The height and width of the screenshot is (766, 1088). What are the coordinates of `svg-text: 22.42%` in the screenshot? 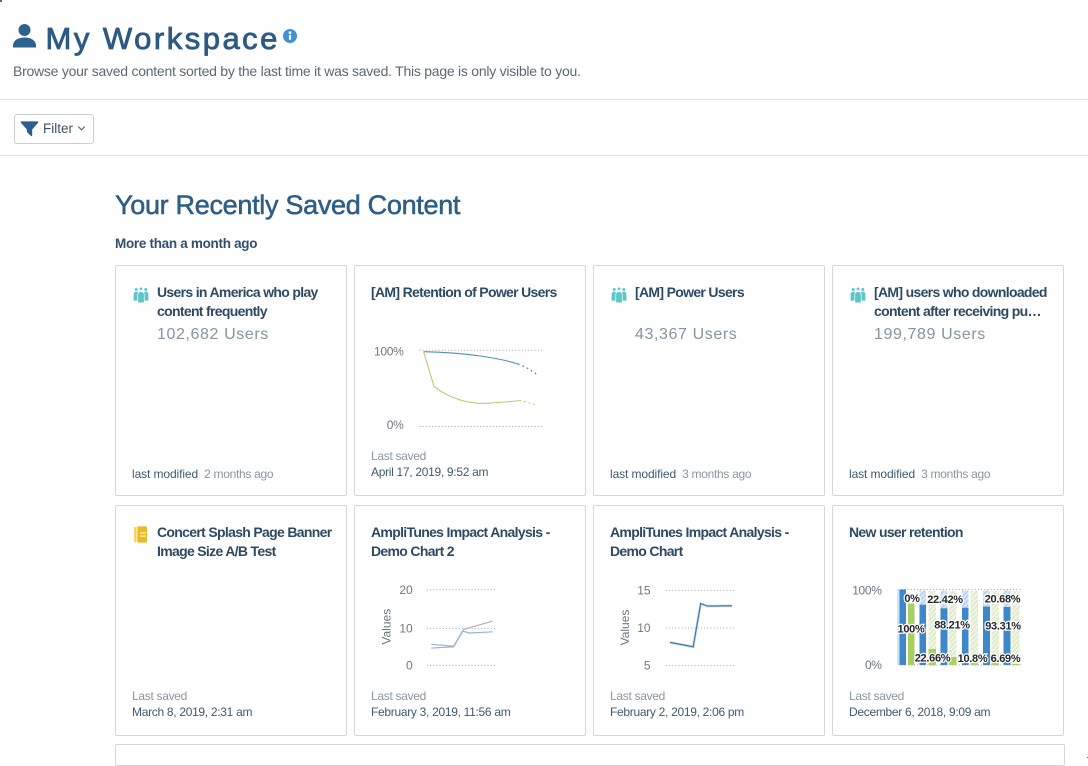 It's located at (945, 600).